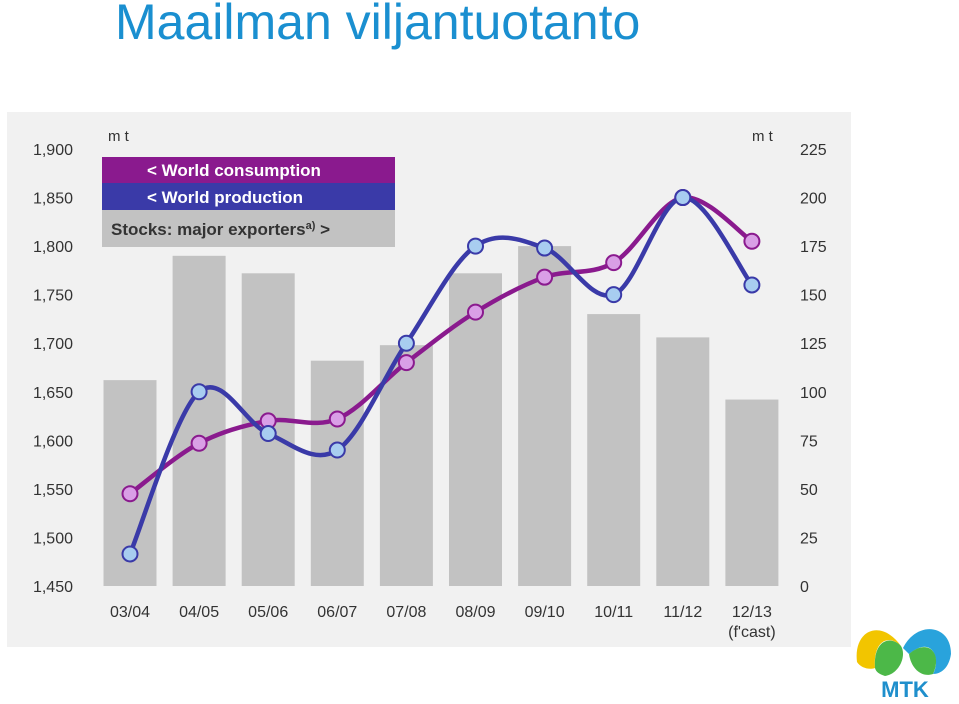 This screenshot has width=959, height=704. What do you see at coordinates (337, 612) in the screenshot?
I see `category-label: 06/07` at bounding box center [337, 612].